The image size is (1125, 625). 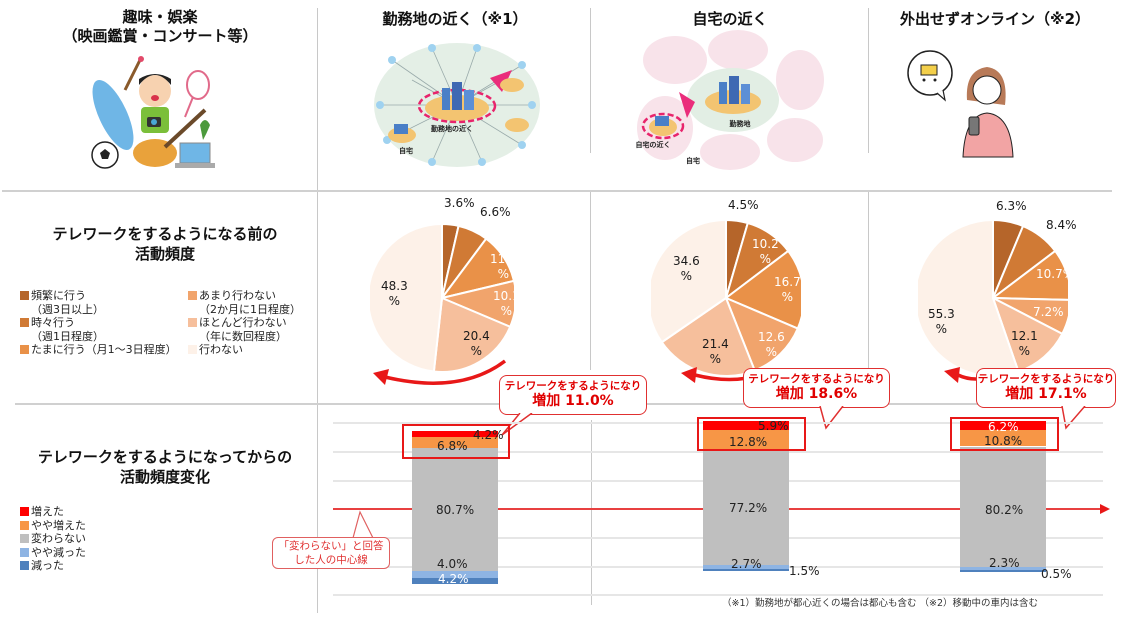 I want to click on bar2-label-increased: 6.2%, so click(x=1003, y=427).